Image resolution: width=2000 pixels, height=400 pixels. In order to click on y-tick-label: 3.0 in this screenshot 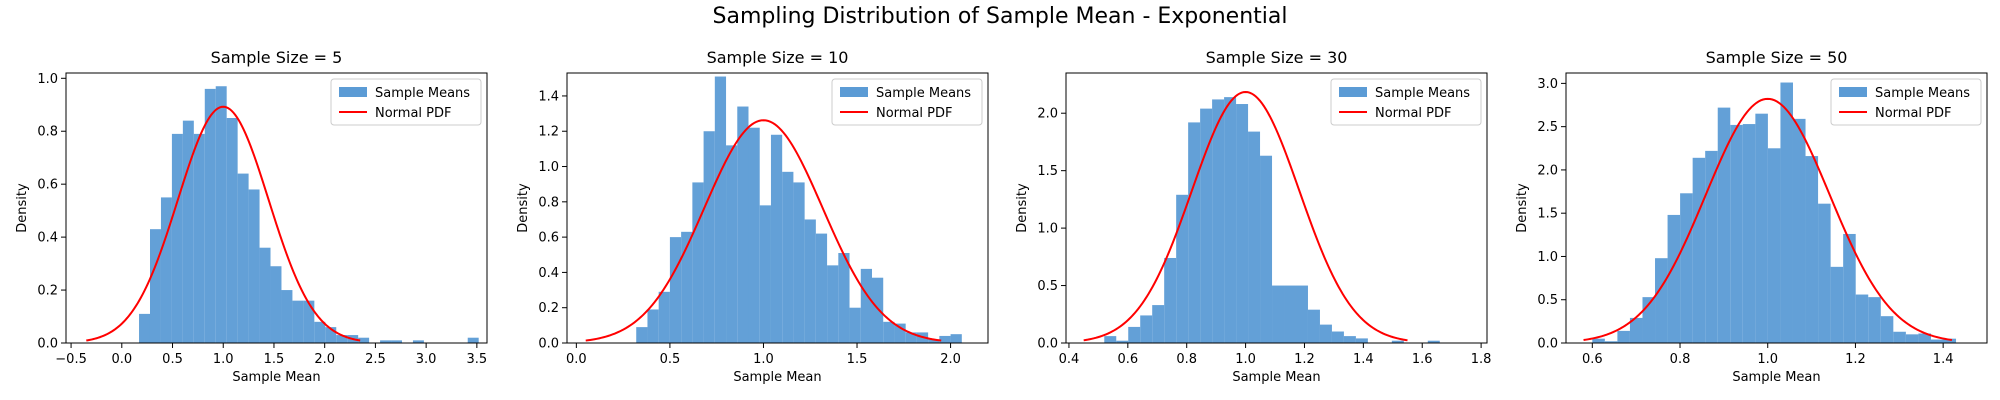, I will do `click(1547, 84)`.